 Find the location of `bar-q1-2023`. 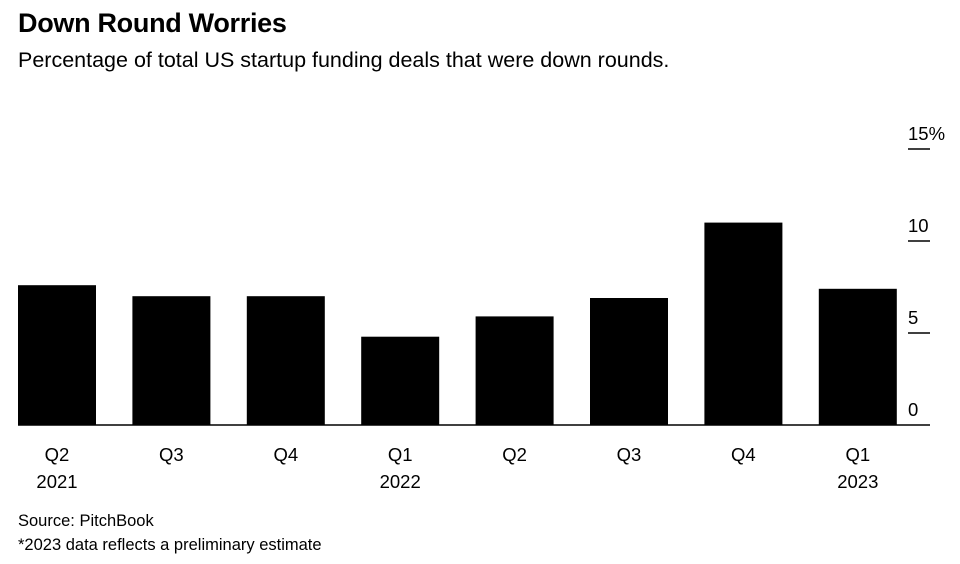

bar-q1-2023 is located at coordinates (857, 356).